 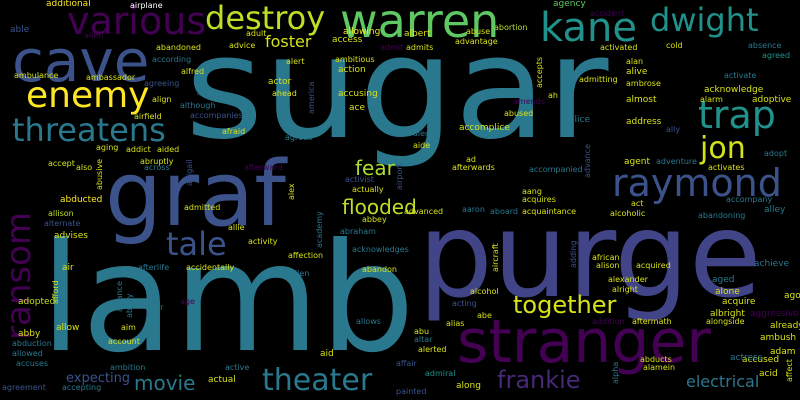 What do you see at coordinates (154, 307) in the screenshot?
I see `word-alter: alter` at bounding box center [154, 307].